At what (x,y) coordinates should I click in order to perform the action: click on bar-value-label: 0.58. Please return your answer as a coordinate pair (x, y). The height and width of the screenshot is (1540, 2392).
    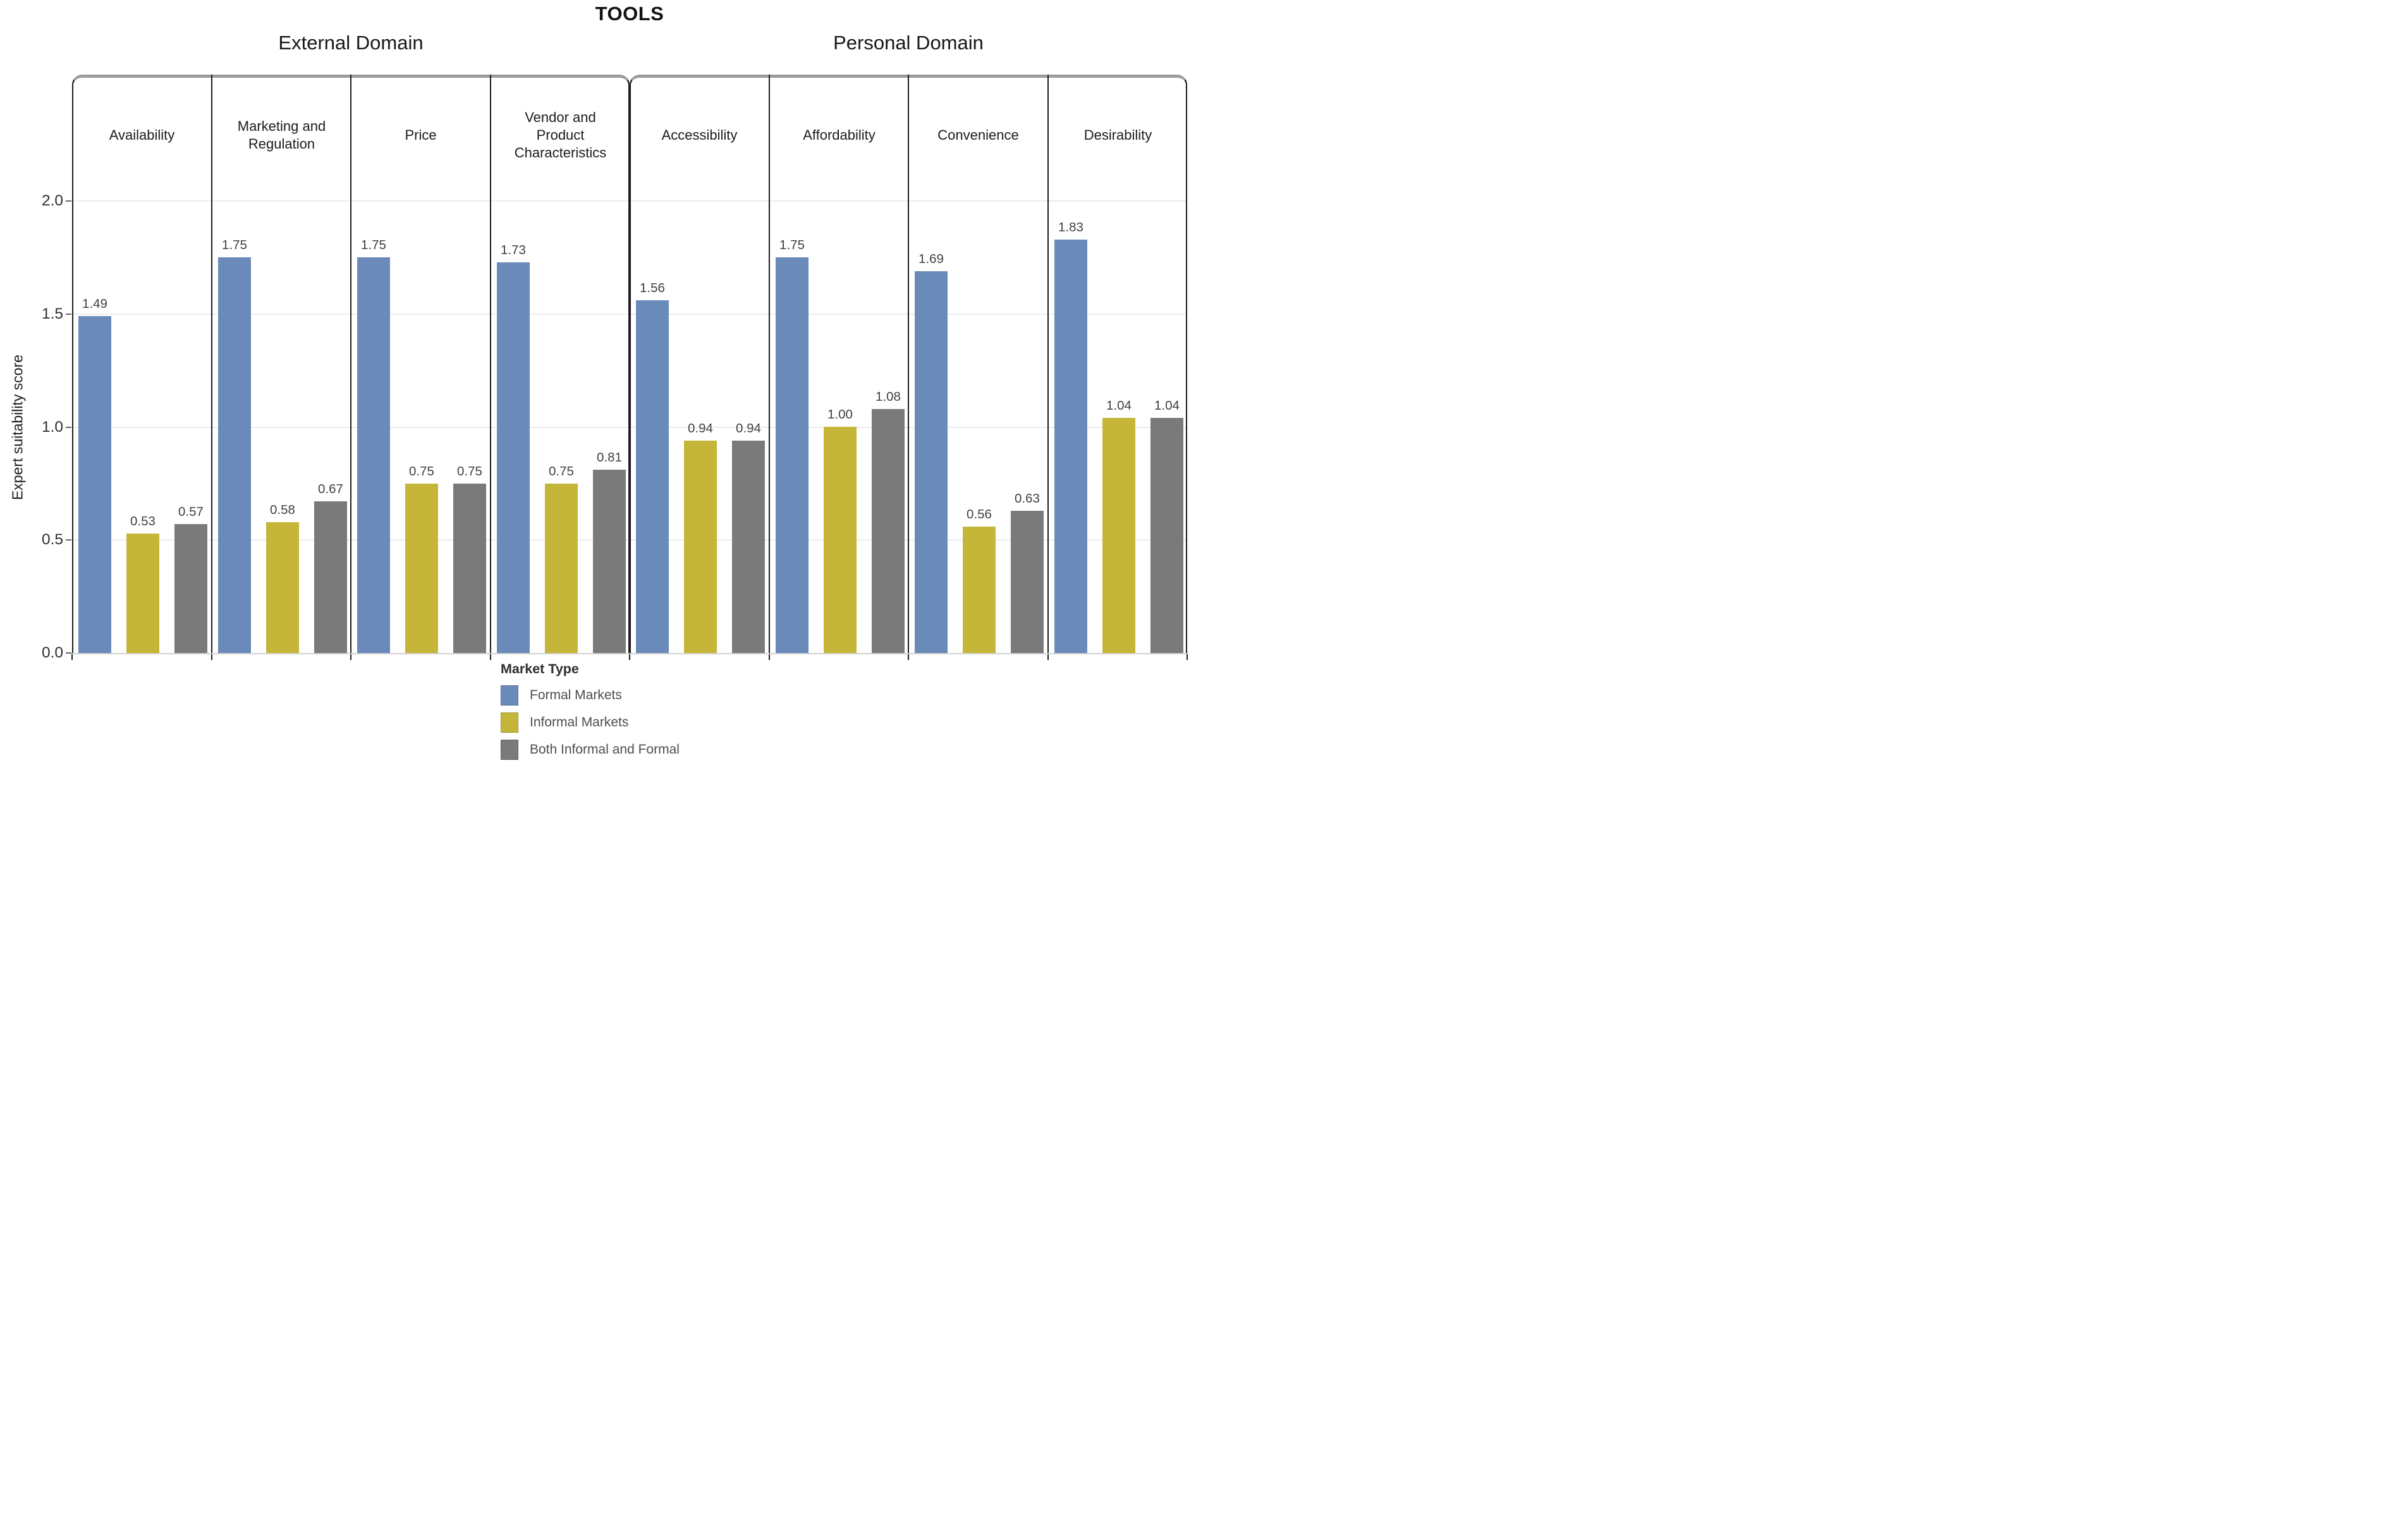
    Looking at the image, I should click on (283, 510).